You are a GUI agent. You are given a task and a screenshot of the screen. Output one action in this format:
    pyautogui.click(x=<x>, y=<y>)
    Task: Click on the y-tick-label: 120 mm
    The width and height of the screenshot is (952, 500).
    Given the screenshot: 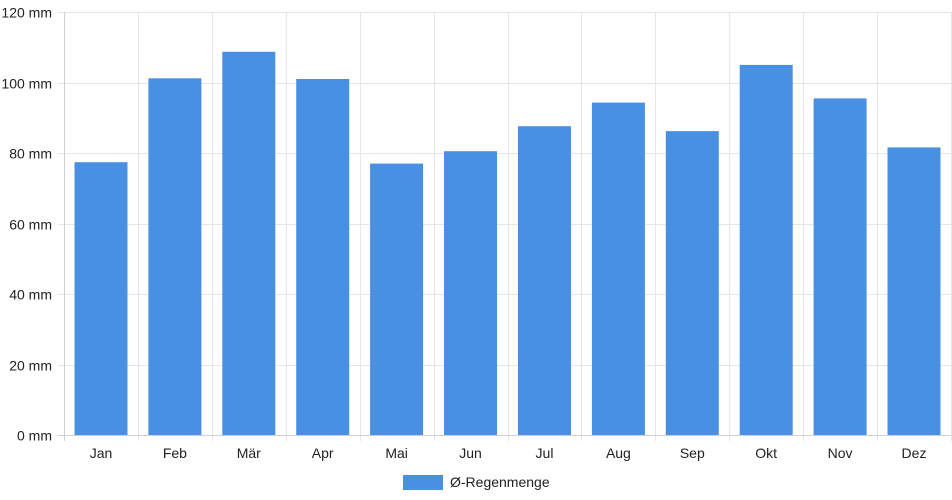 What is the action you would take?
    pyautogui.click(x=26, y=13)
    